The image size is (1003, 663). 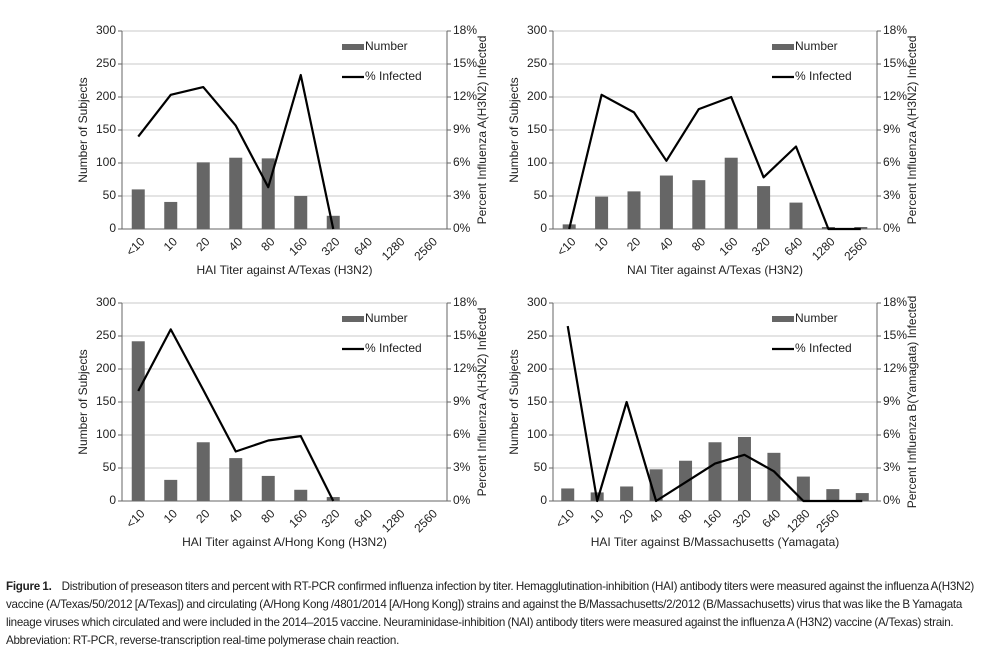 I want to click on x-axis-label: HAI Titer against A/Hong Kong (H3N2), so click(x=284, y=542).